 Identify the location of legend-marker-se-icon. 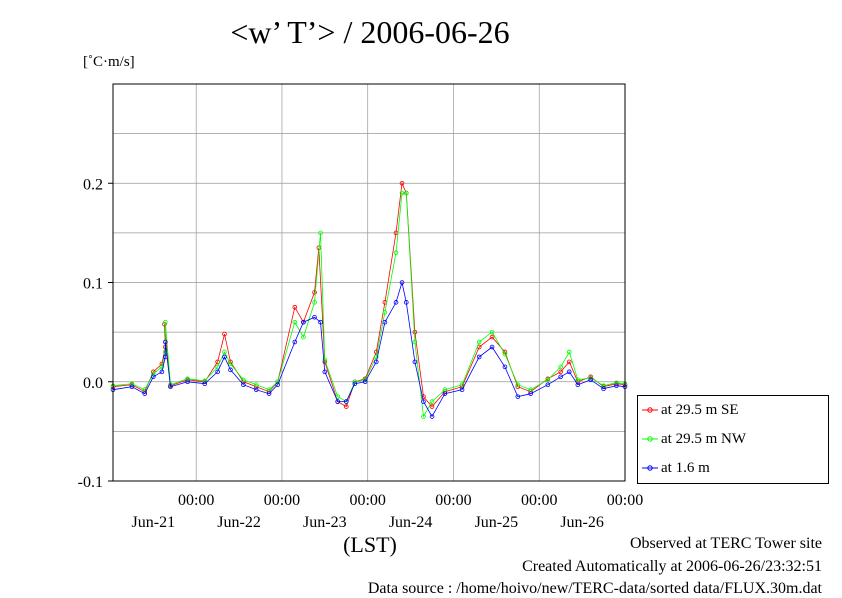
(650, 410).